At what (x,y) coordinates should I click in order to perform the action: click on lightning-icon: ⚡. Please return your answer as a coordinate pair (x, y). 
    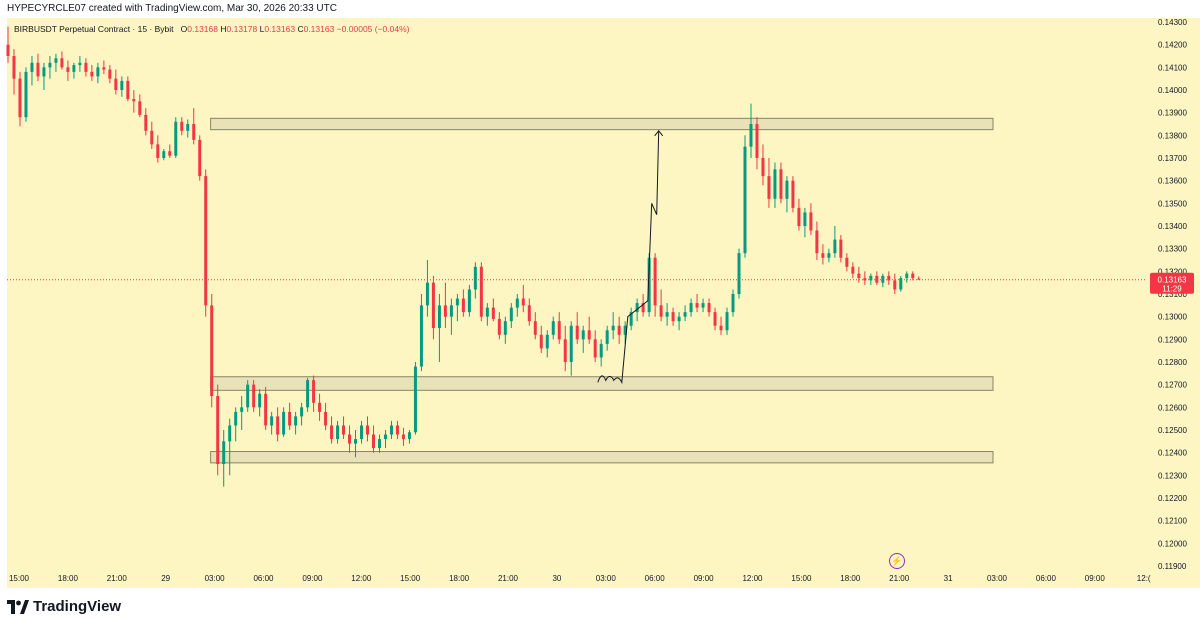
    Looking at the image, I should click on (897, 561).